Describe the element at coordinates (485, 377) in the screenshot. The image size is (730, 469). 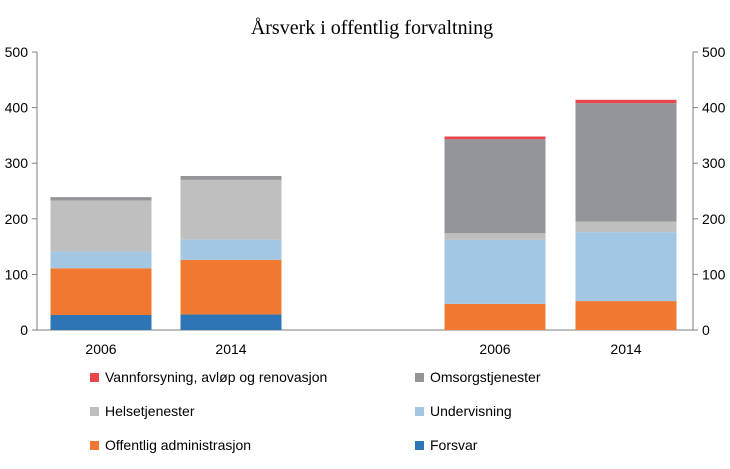
I see `legend-label: Omsorgstjenester` at that location.